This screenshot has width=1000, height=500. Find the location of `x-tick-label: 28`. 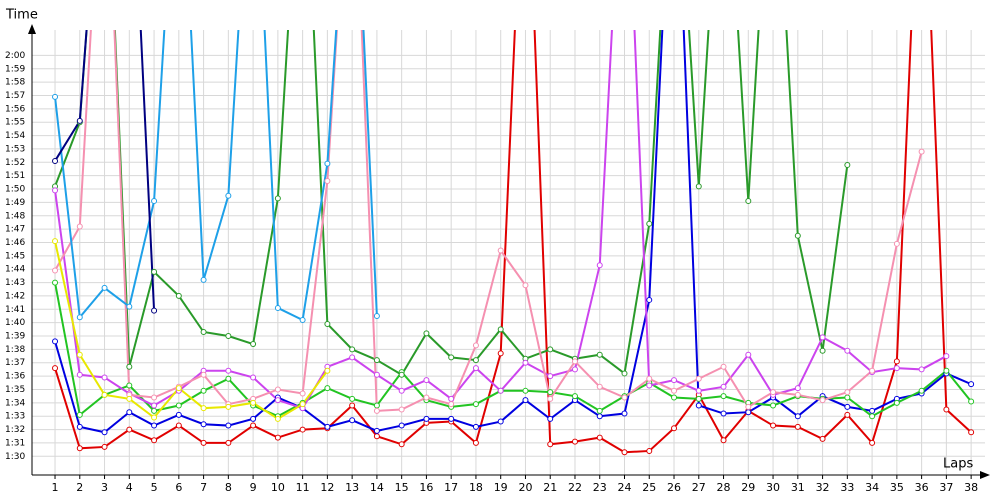

x-tick-label: 28 is located at coordinates (724, 487).